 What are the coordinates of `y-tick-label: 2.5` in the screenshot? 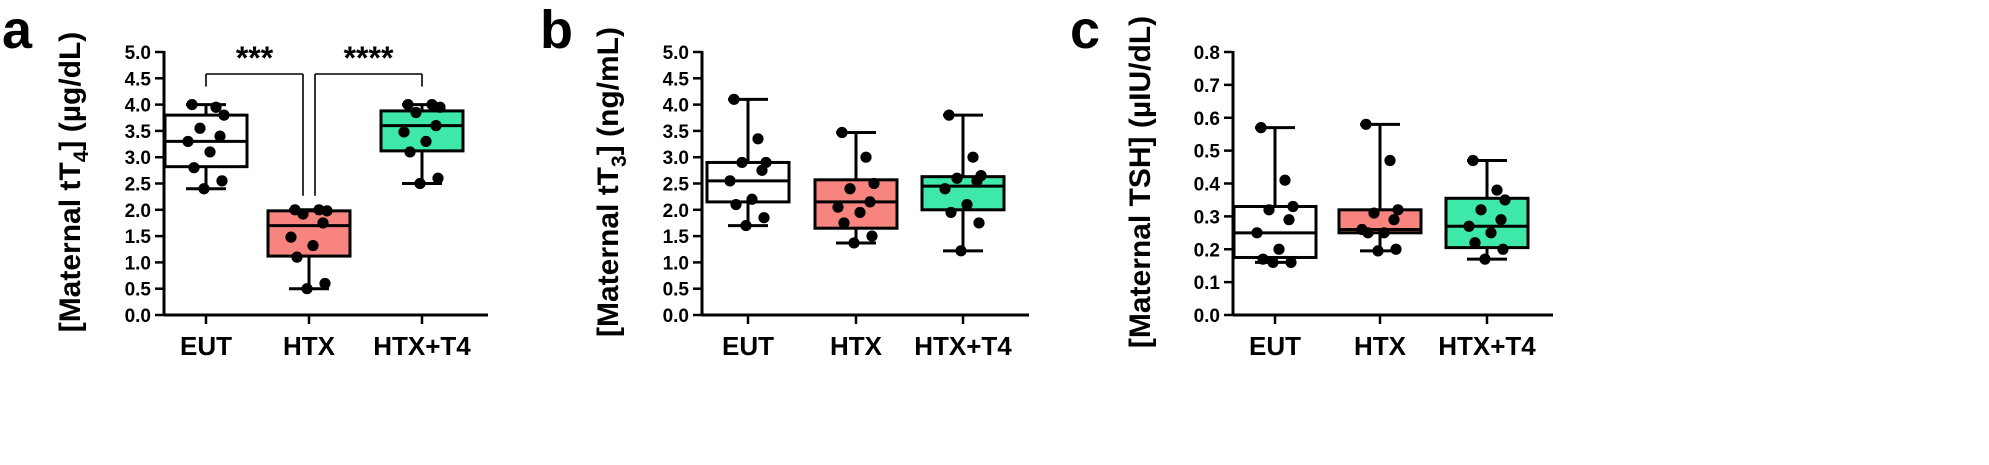 It's located at (138, 185).